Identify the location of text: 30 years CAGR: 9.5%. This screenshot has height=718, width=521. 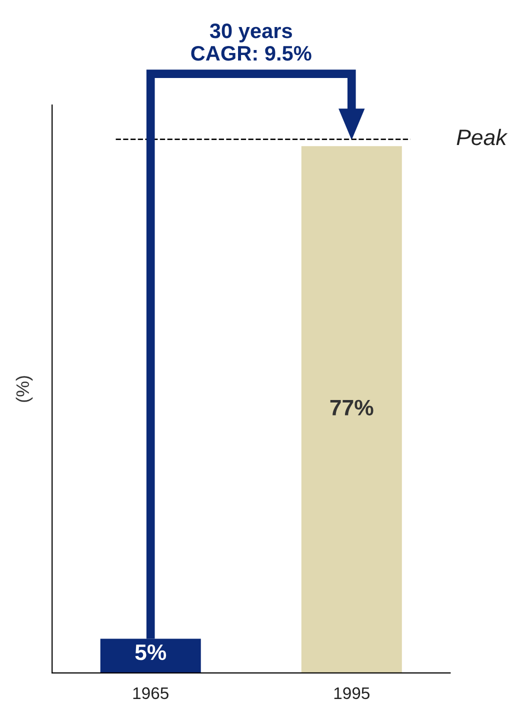
(251, 42).